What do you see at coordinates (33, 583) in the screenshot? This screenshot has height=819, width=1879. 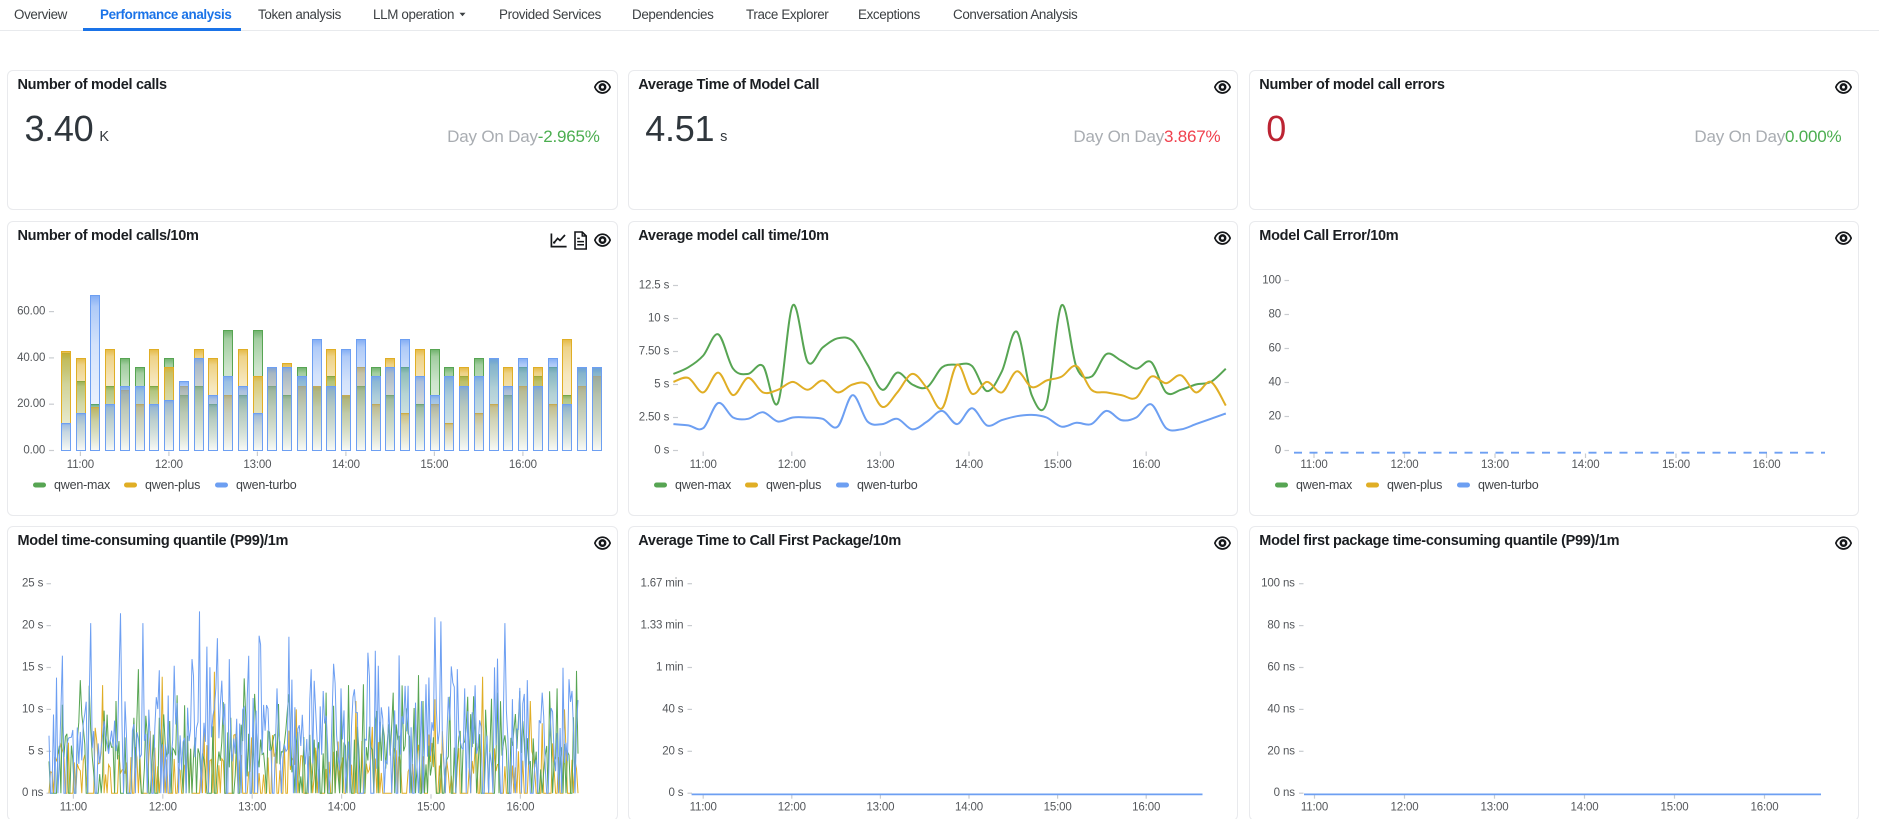 I see `svg-text: 25 s` at bounding box center [33, 583].